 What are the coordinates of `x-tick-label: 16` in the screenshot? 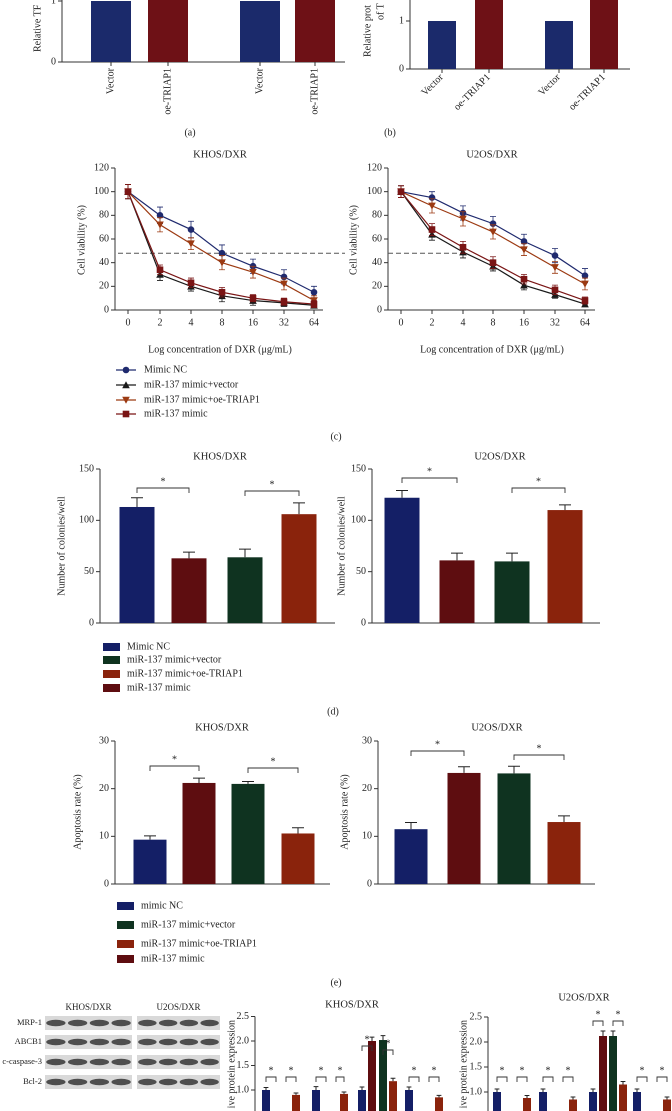 It's located at (253, 322).